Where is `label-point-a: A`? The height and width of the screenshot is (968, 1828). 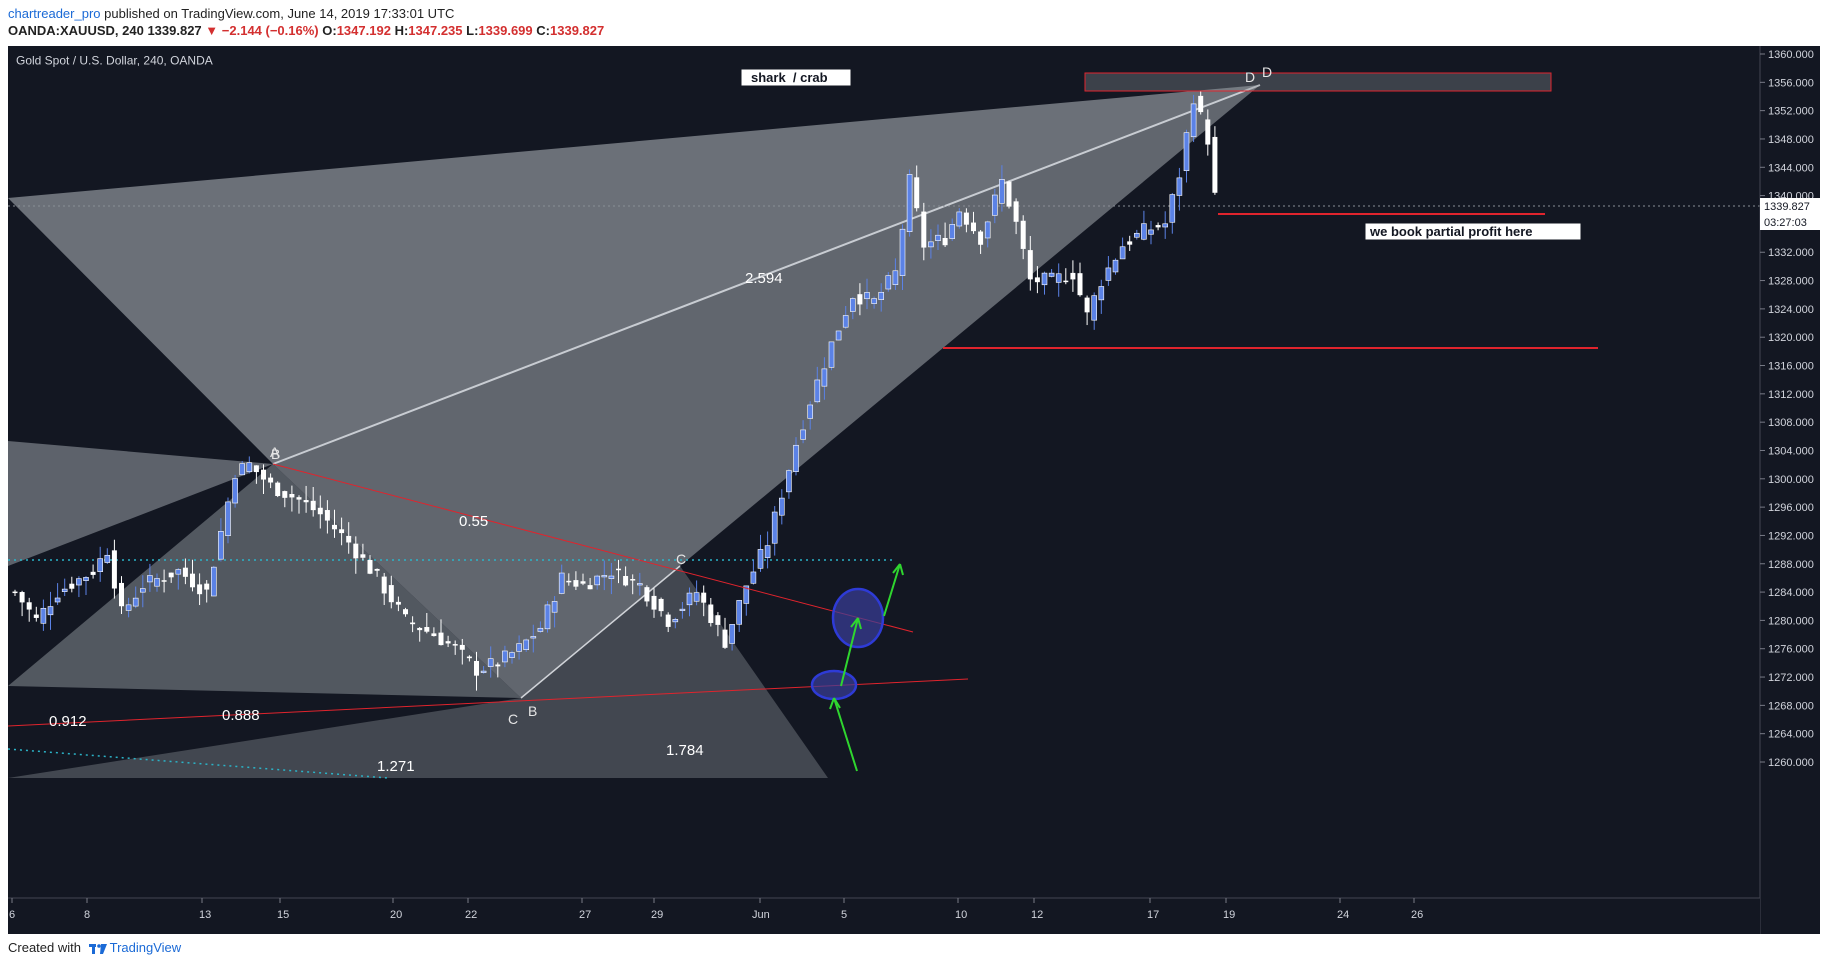
label-point-a: A is located at coordinates (275, 452).